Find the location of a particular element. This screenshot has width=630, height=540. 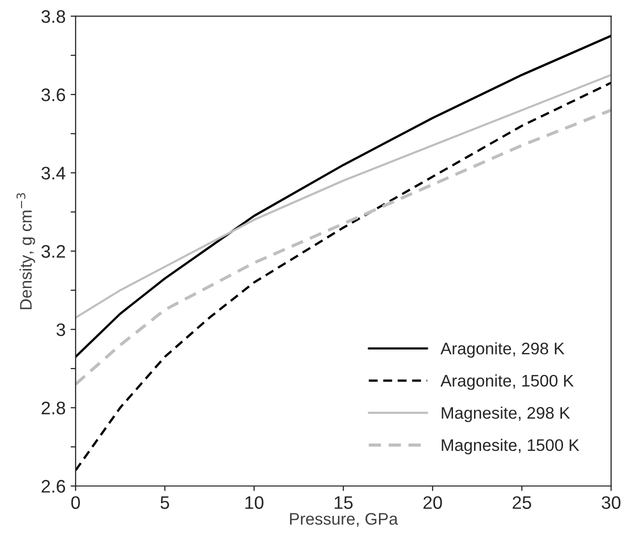

legend-label: Magnesite, 298 K is located at coordinates (506, 414).